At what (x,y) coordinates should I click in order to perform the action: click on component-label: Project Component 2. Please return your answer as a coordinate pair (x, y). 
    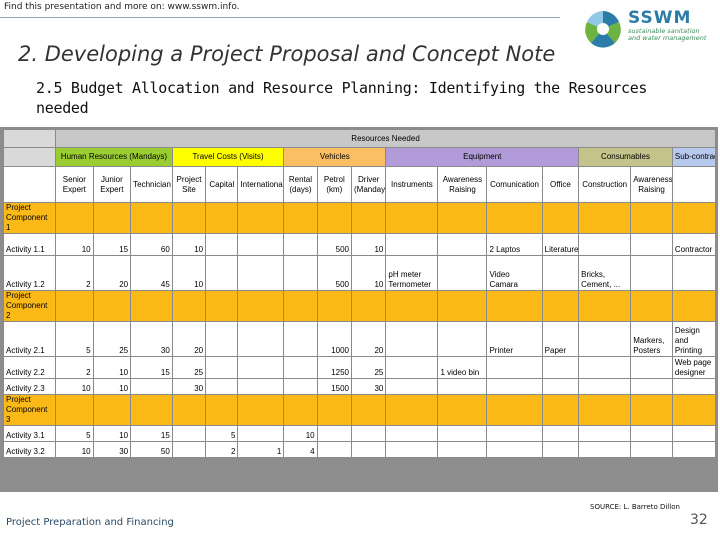
    Looking at the image, I should click on (29, 306).